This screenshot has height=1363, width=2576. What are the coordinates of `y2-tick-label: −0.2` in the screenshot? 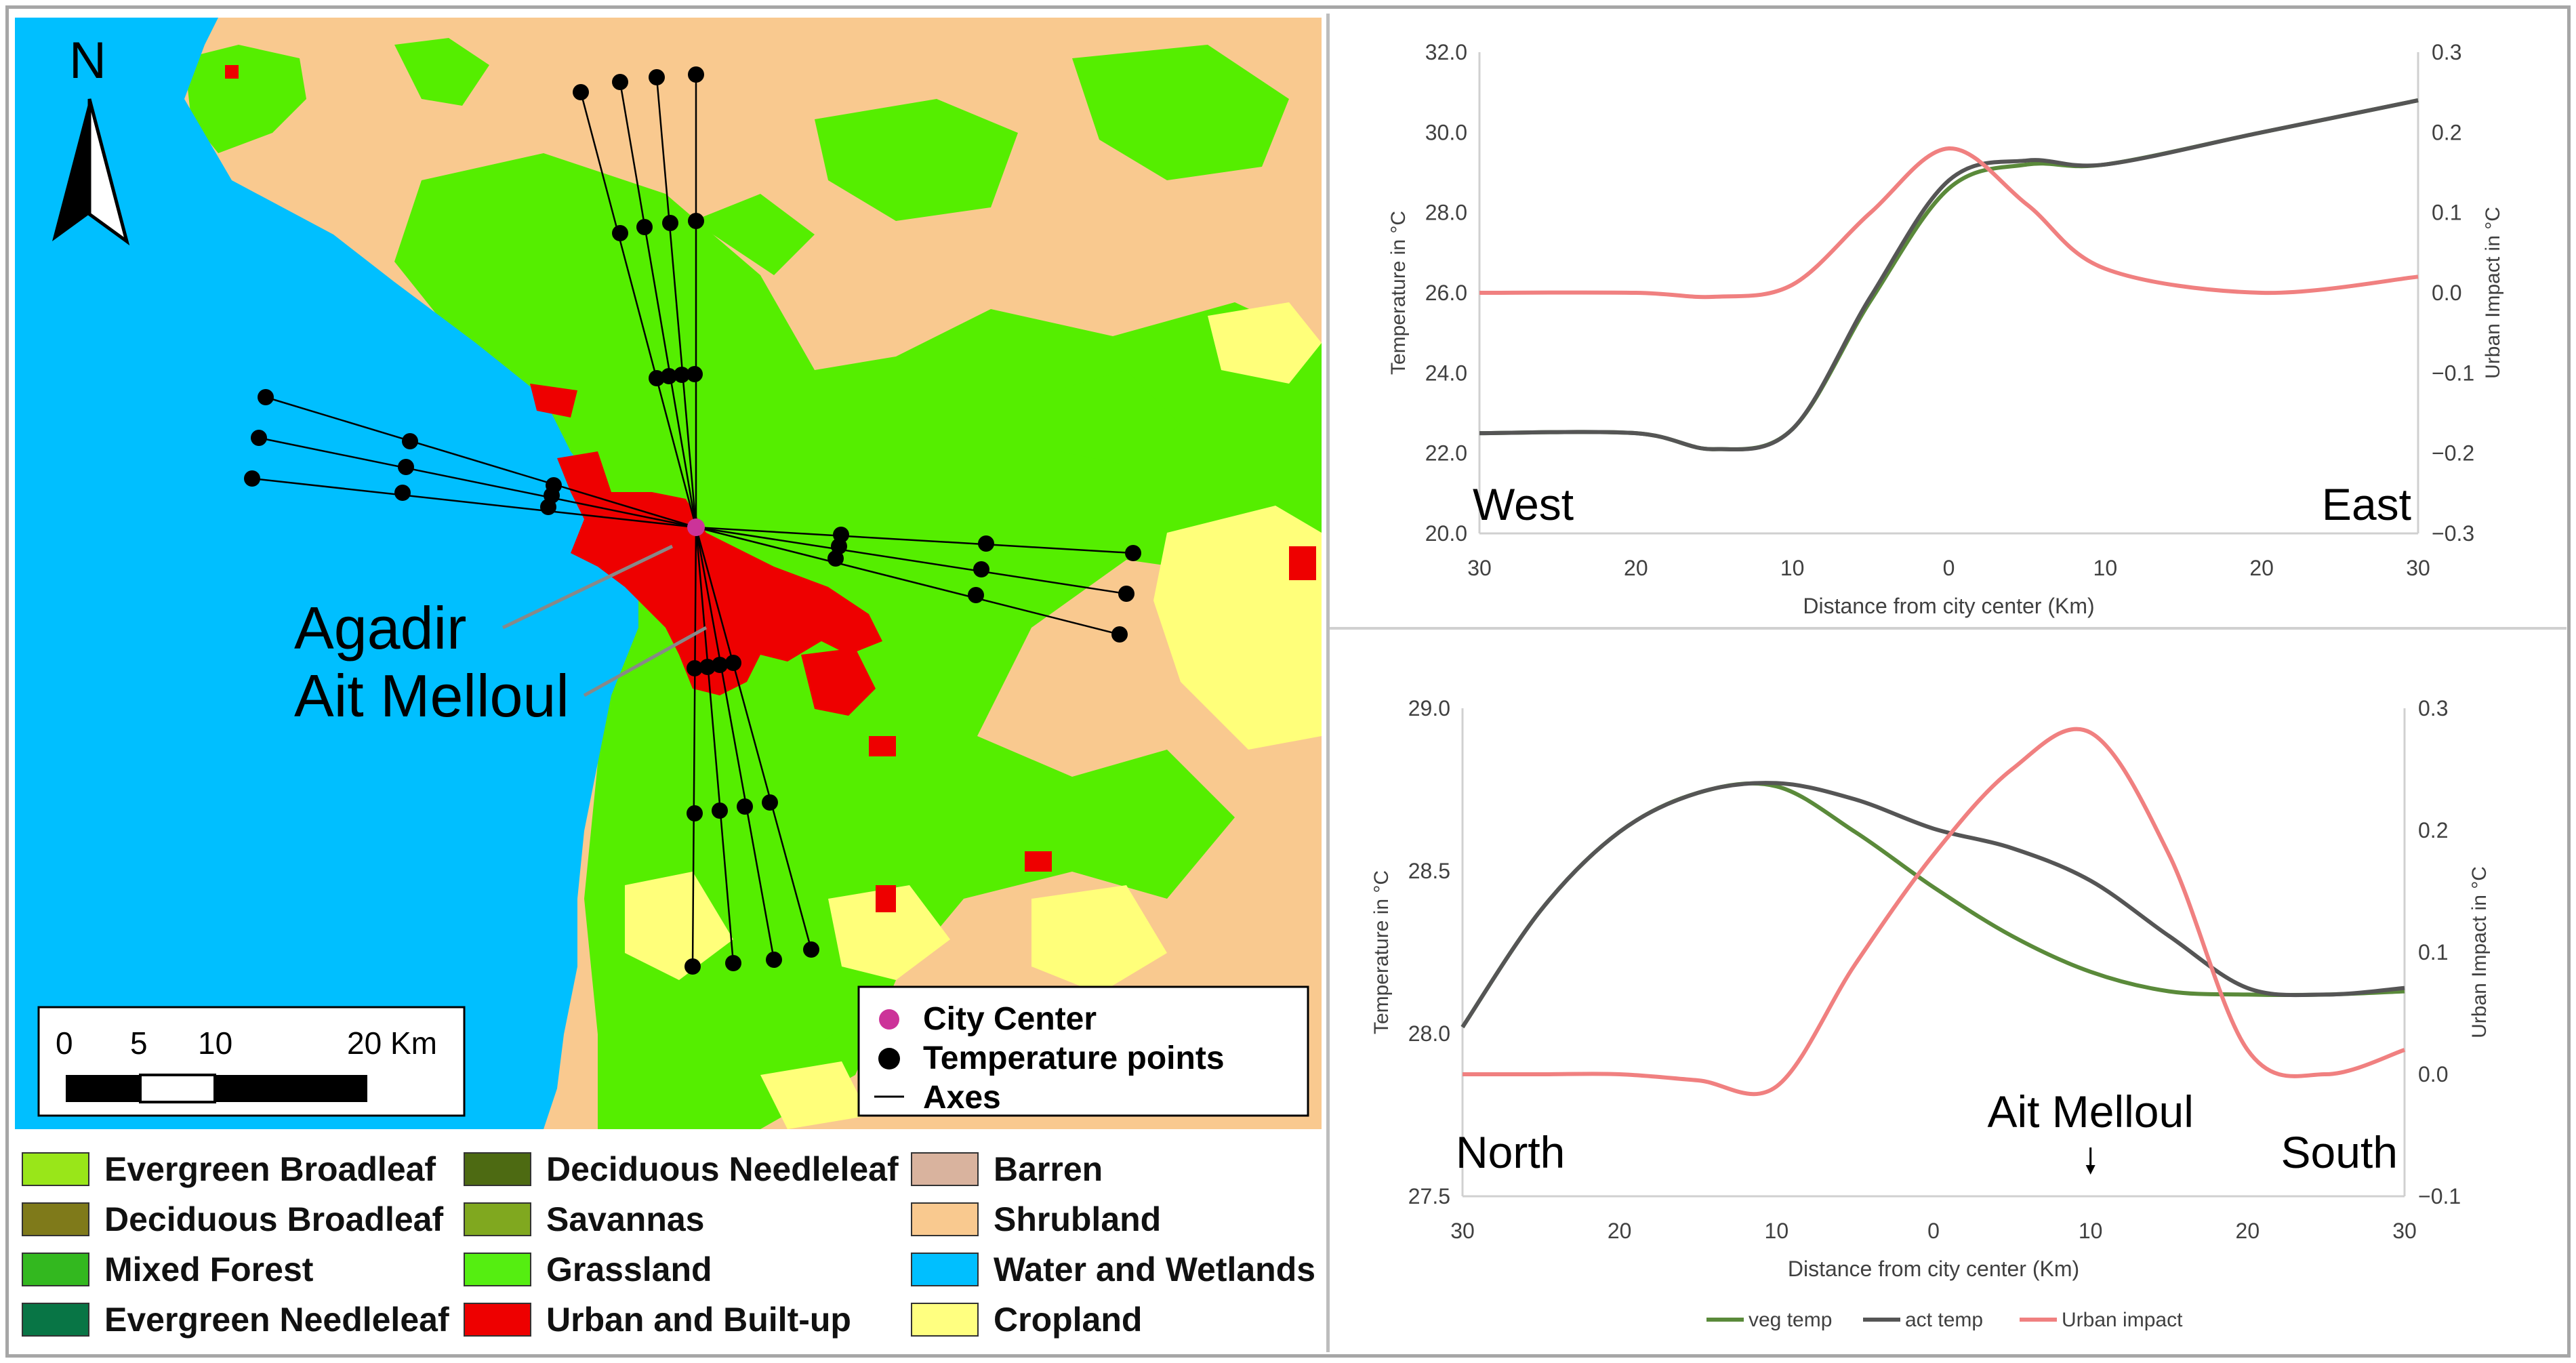 It's located at (2453, 453).